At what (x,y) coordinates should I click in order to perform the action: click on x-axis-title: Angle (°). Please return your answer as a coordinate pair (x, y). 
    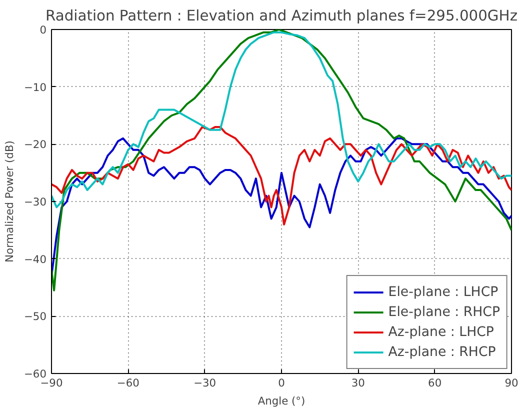
    Looking at the image, I should click on (282, 401).